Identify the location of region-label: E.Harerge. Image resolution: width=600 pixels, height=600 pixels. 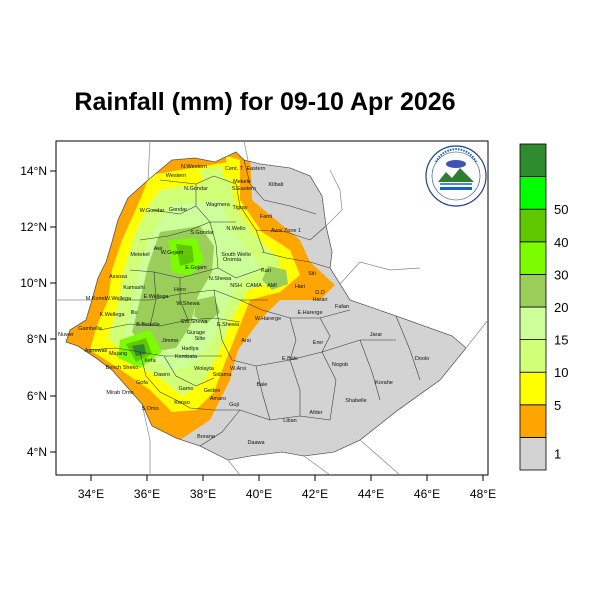
(309, 313).